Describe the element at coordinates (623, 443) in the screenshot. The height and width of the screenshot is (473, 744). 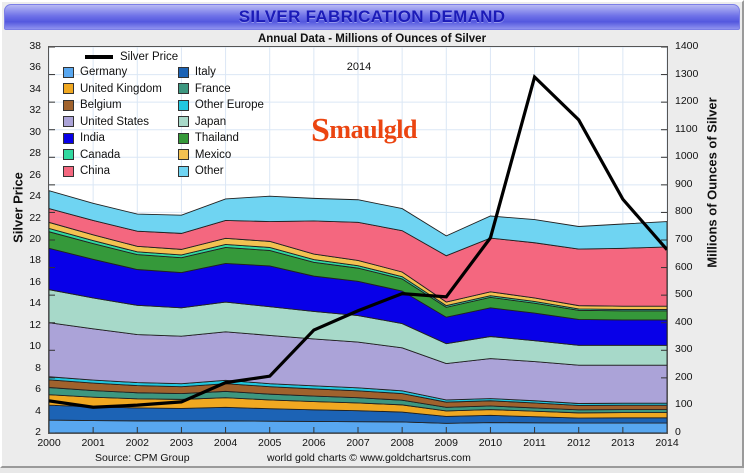
I see `x-axis-tick: 2013` at that location.